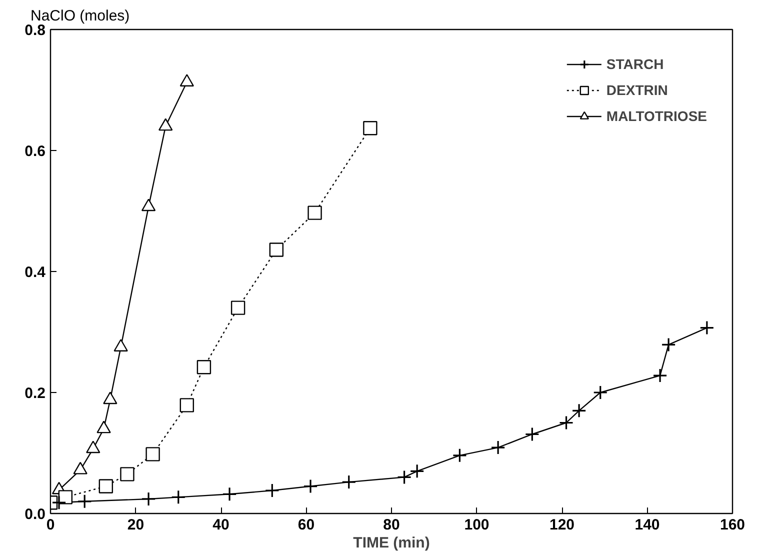 This screenshot has width=767, height=554. Describe the element at coordinates (635, 64) in the screenshot. I see `legend-label: STARCH` at that location.